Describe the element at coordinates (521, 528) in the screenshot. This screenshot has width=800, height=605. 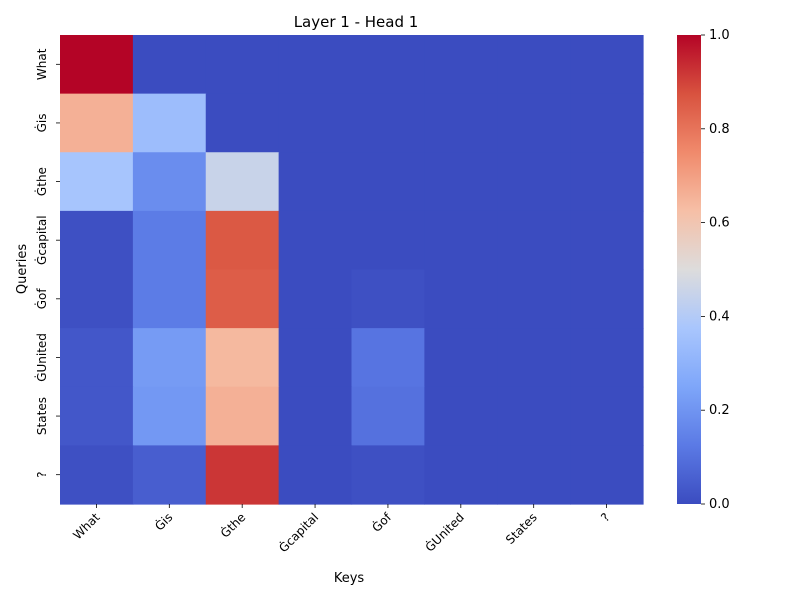
I see `x-tick-label: States` at that location.